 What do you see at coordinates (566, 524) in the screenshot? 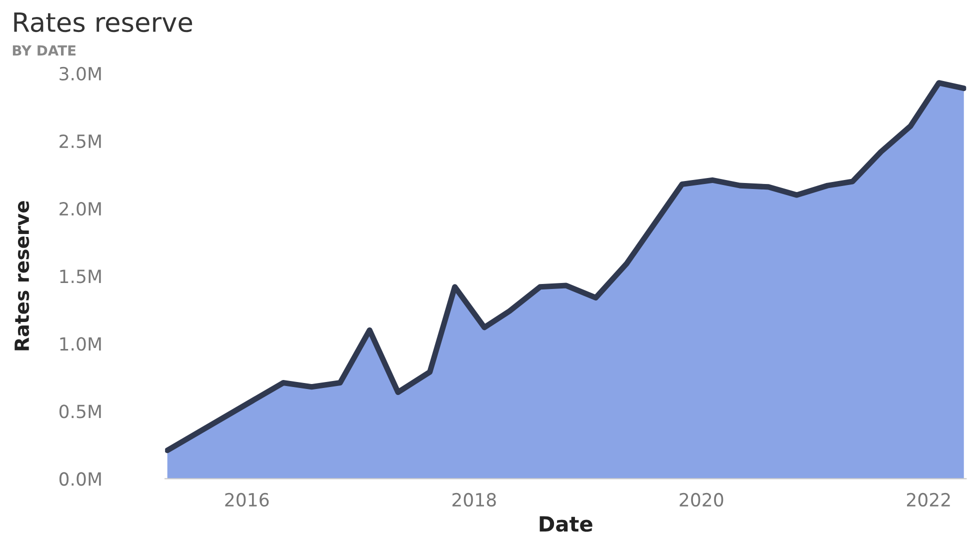
I see `x-axis-title: Date` at bounding box center [566, 524].